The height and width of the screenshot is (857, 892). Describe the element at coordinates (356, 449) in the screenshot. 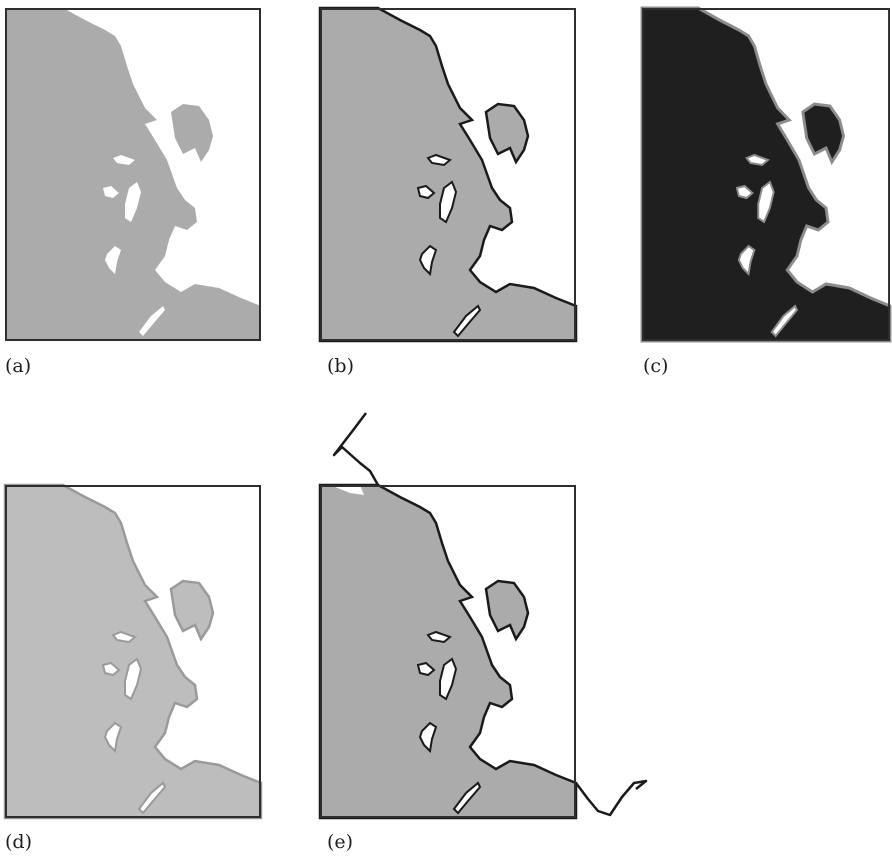

I see `extended-coastline-top` at that location.